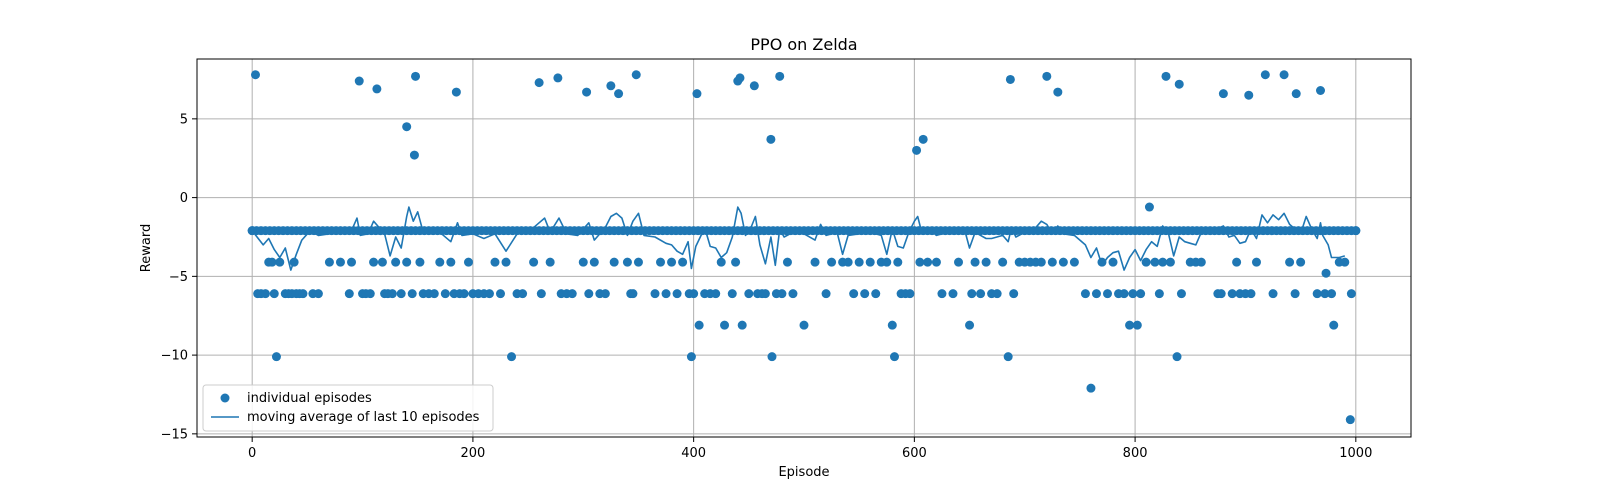 The image size is (1600, 500). Describe the element at coordinates (693, 453) in the screenshot. I see `x-tick-label: 400` at that location.